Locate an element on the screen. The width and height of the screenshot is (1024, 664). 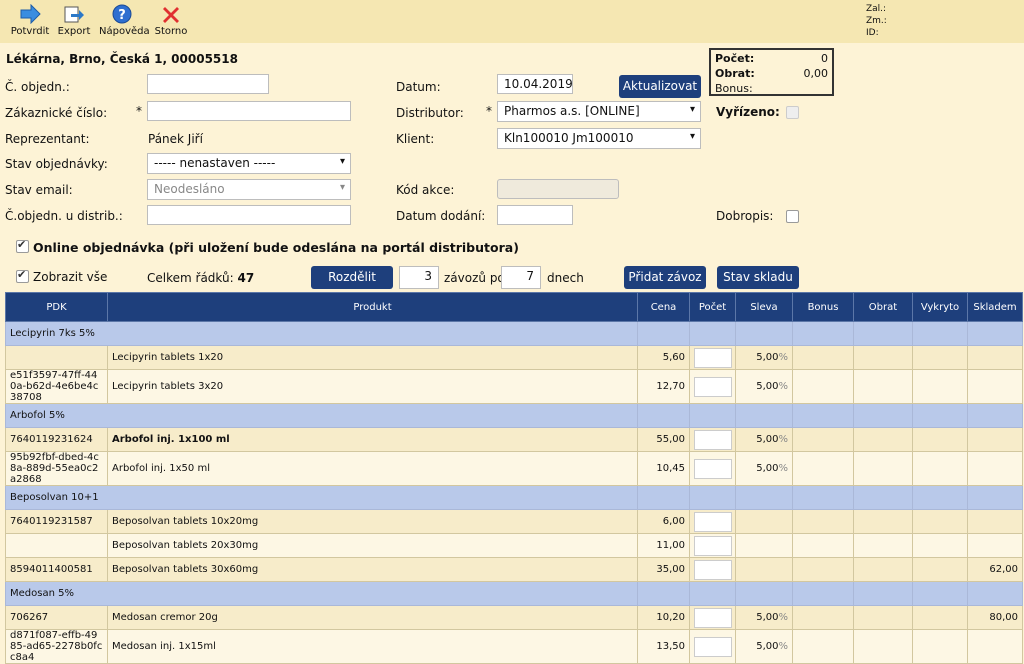
credit-checkbox is located at coordinates (792, 216).